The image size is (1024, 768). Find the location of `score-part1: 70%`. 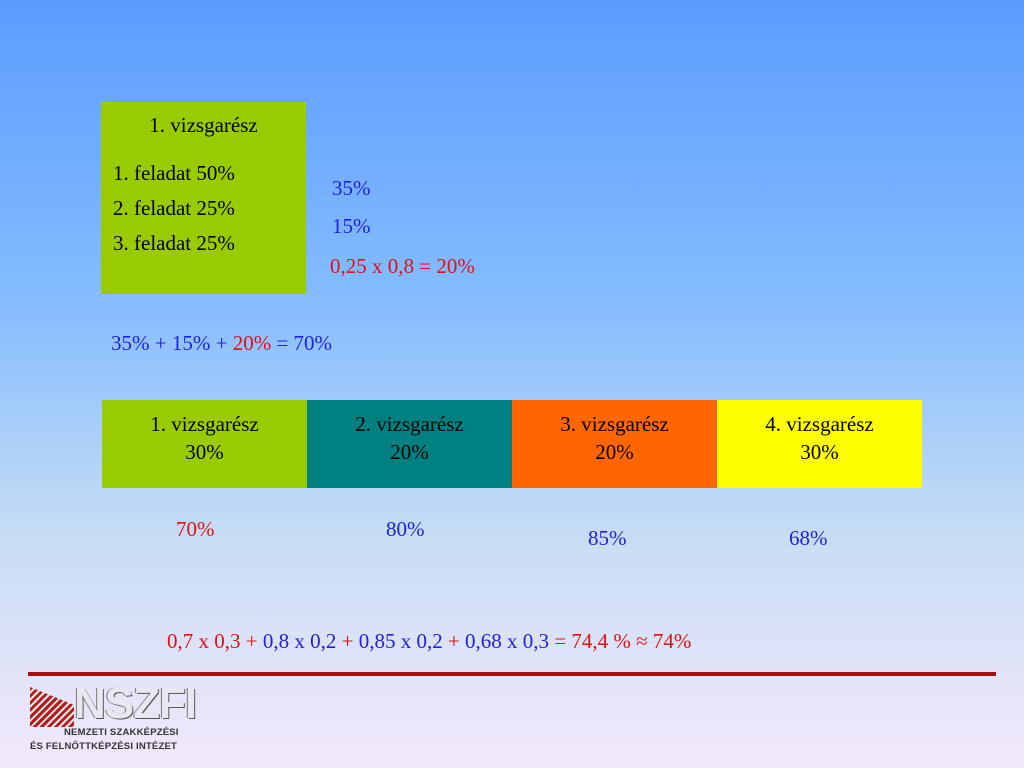

score-part1: 70% is located at coordinates (195, 529).